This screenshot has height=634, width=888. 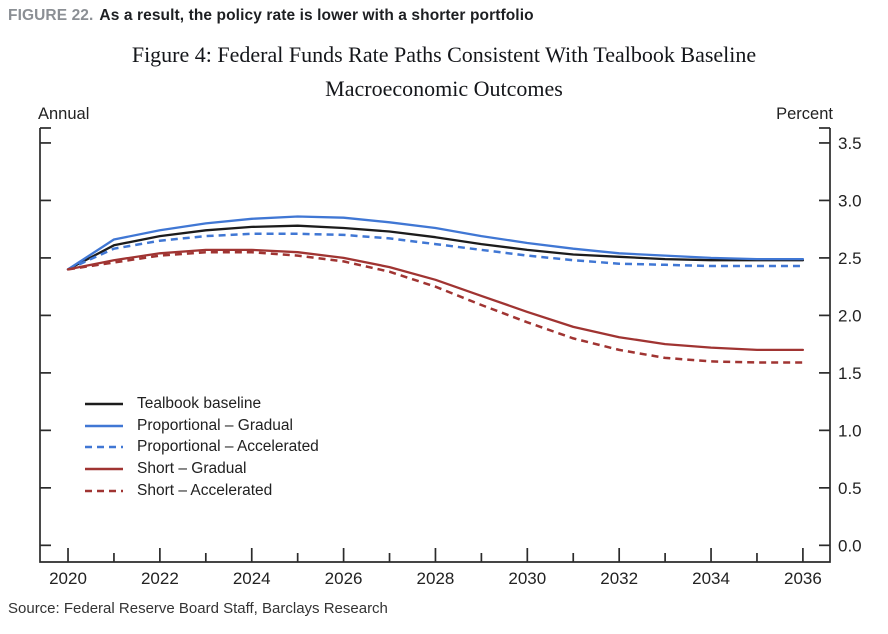 What do you see at coordinates (803, 578) in the screenshot?
I see `x-tick-label: 2036` at bounding box center [803, 578].